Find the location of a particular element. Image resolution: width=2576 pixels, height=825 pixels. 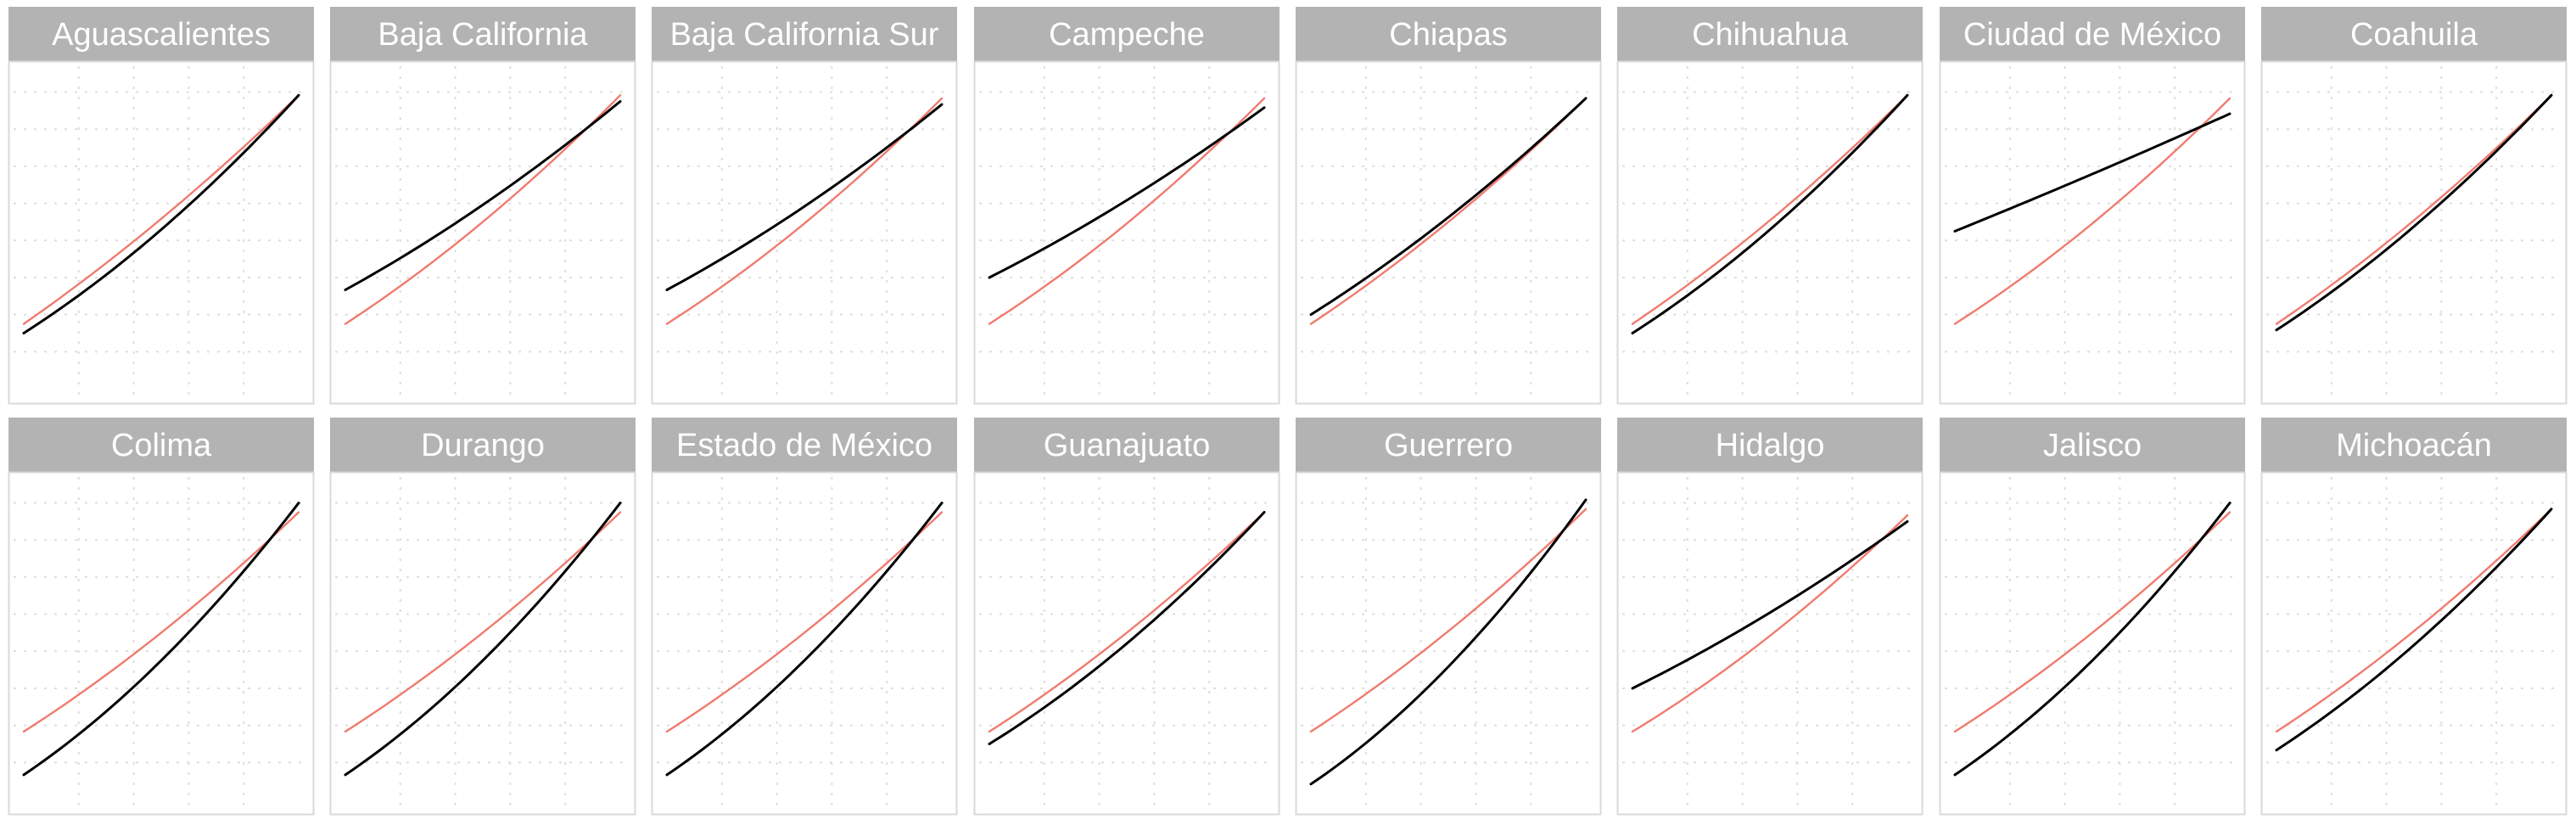

facet-title: Chiapas is located at coordinates (1448, 35).